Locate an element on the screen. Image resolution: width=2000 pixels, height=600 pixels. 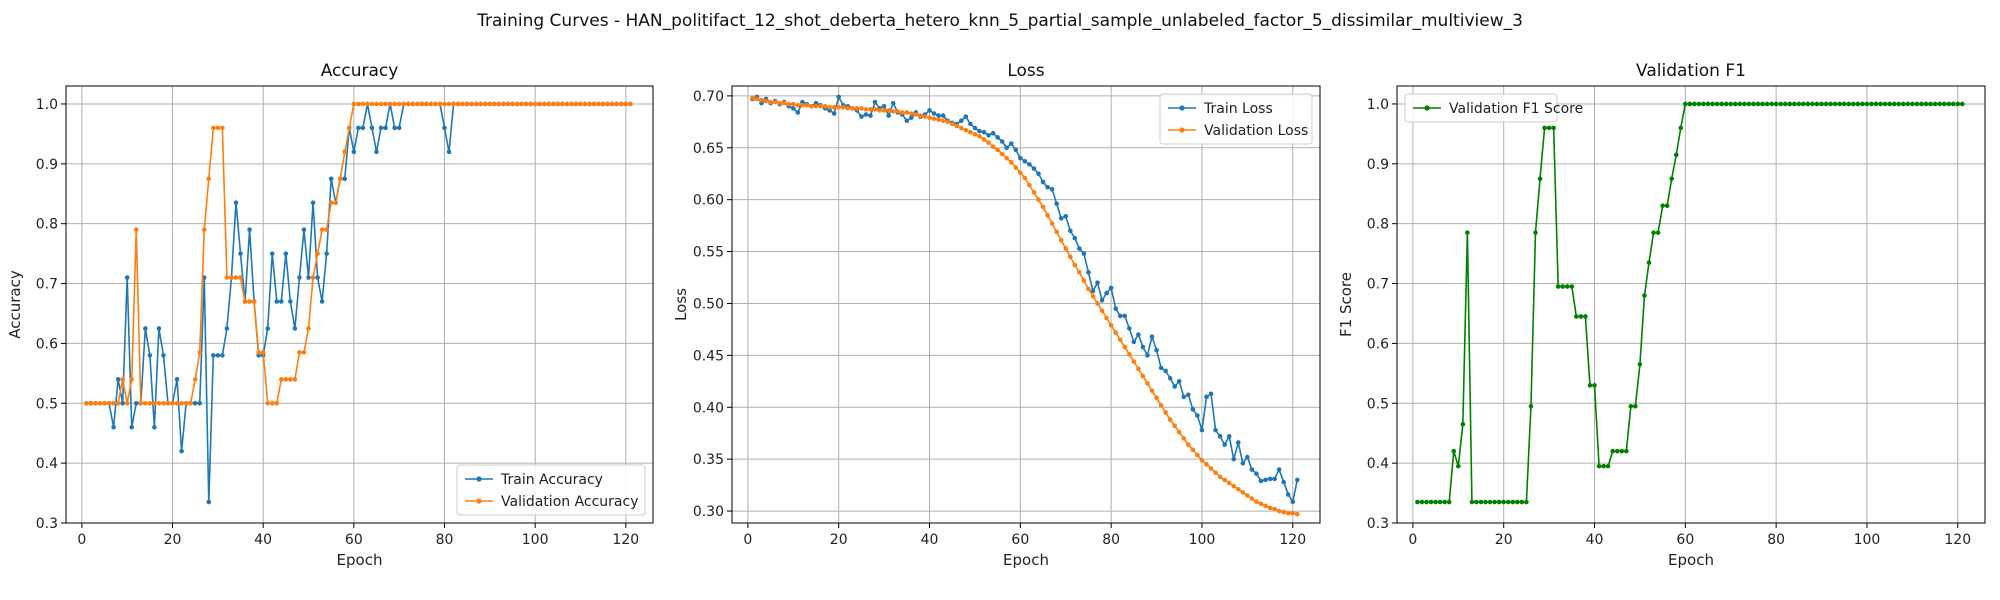
validation-f1-y-tick-label: 0.9 is located at coordinates (1378, 165).